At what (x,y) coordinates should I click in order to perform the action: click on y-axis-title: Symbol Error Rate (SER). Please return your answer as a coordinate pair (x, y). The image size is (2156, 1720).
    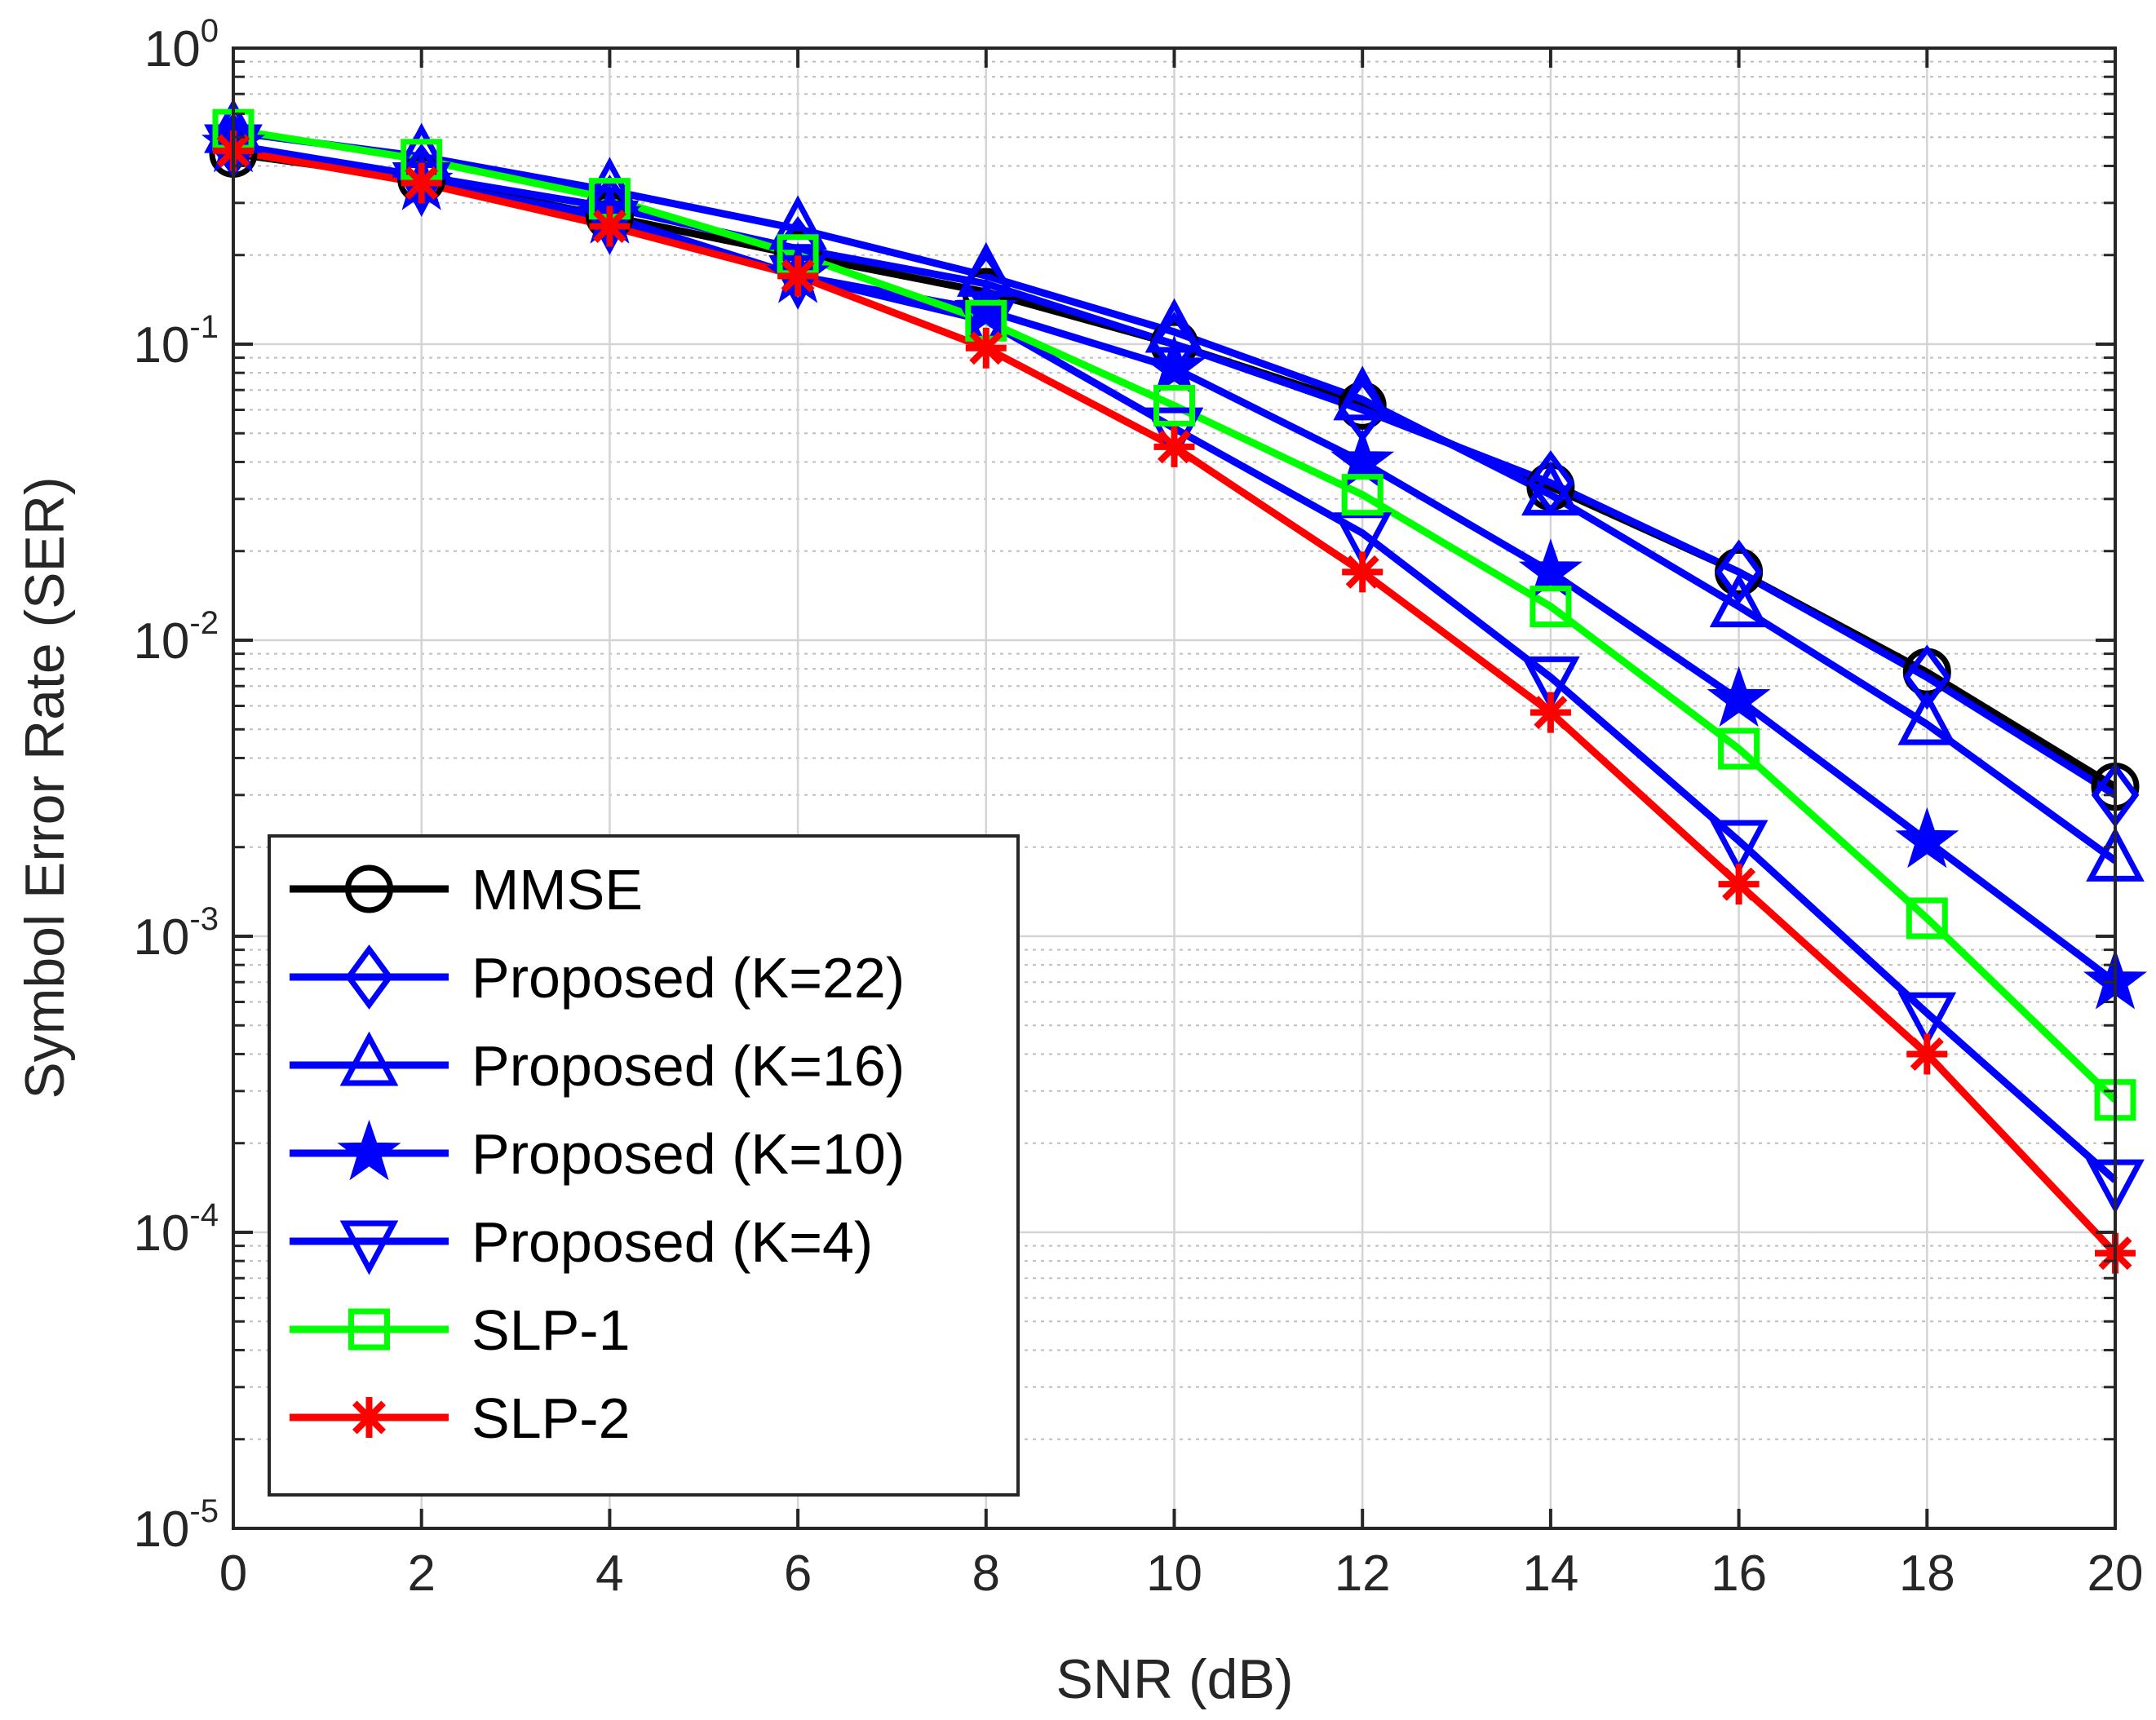
    Looking at the image, I should click on (45, 787).